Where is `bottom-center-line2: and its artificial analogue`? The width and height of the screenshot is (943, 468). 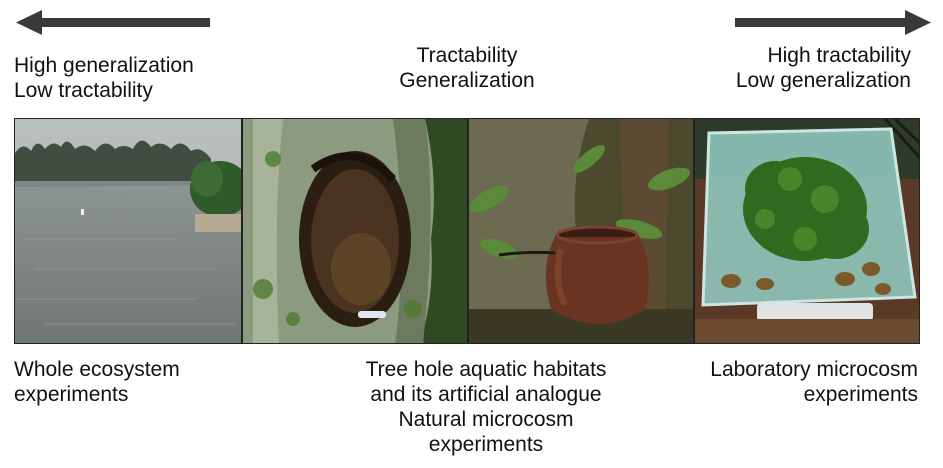
bottom-center-line2: and its artificial analogue is located at coordinates (486, 394).